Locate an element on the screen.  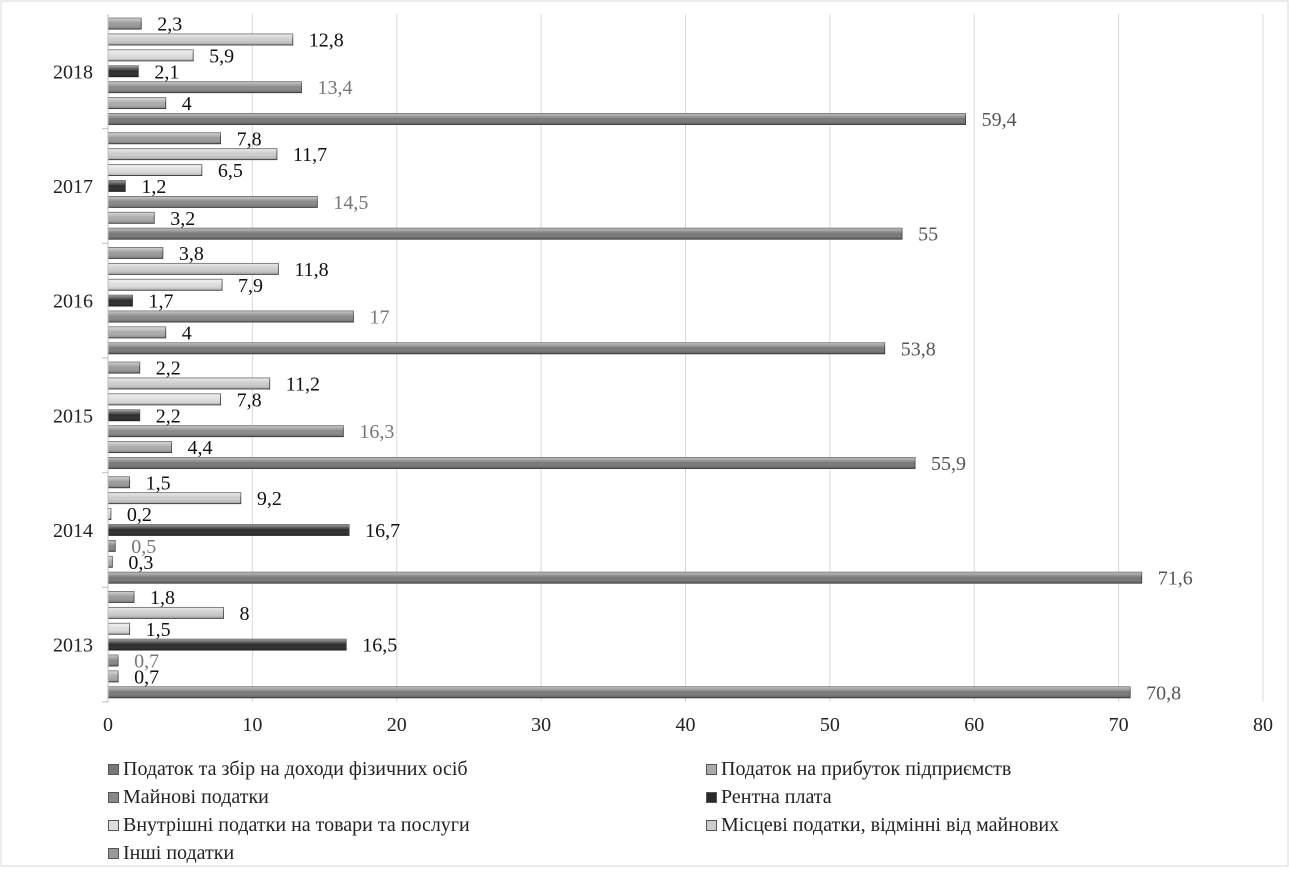
data-label: 1,8 is located at coordinates (162, 598).